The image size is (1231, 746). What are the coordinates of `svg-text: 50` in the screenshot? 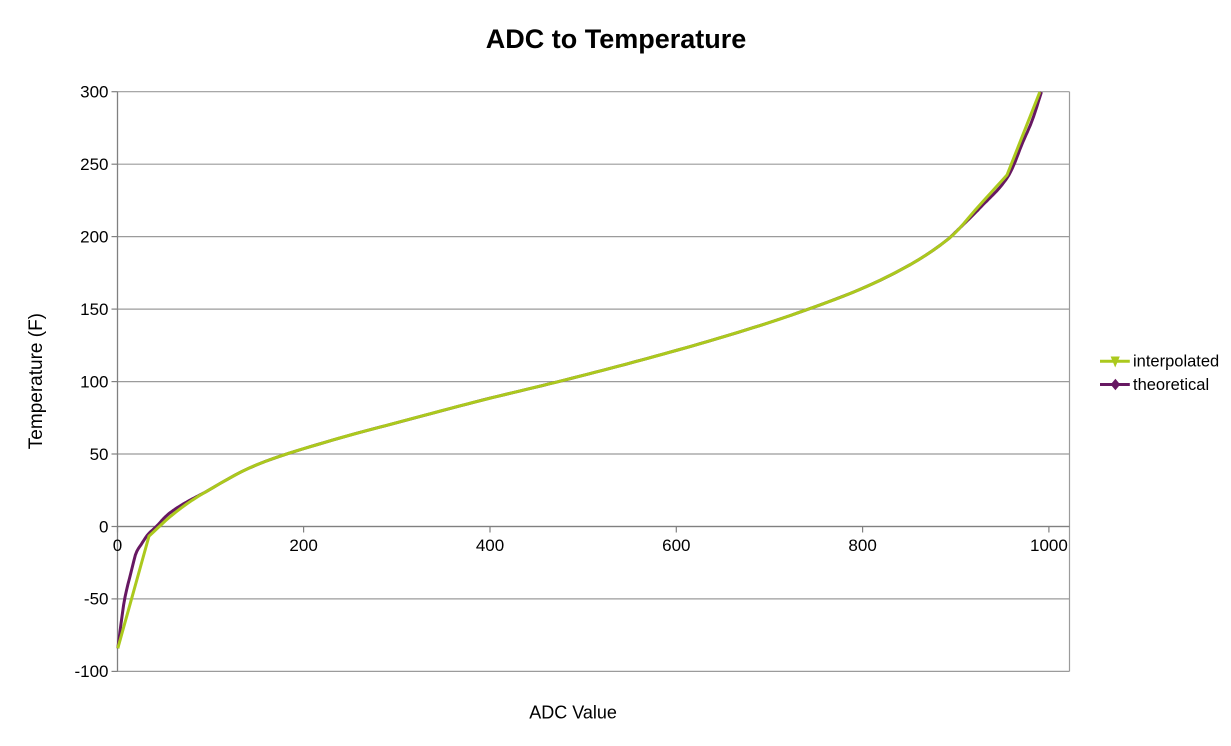 It's located at (99, 454).